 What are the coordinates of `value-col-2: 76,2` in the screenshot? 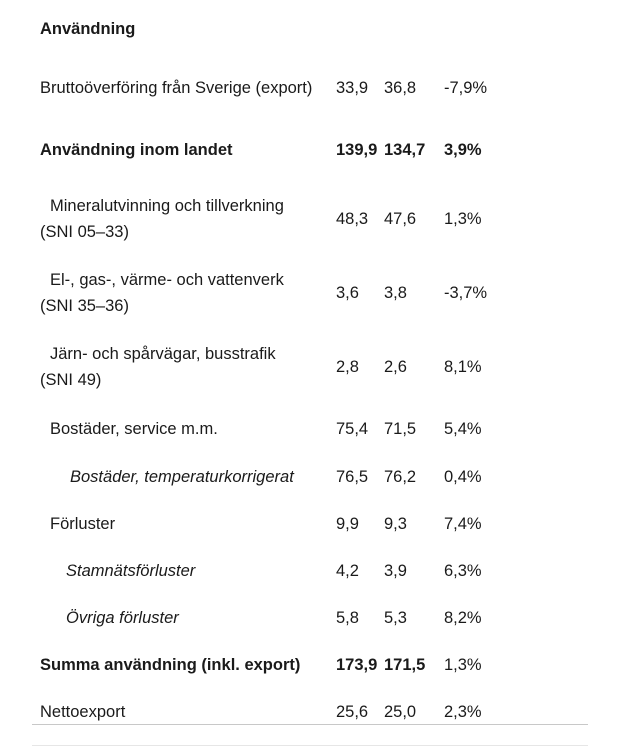 It's located at (400, 477).